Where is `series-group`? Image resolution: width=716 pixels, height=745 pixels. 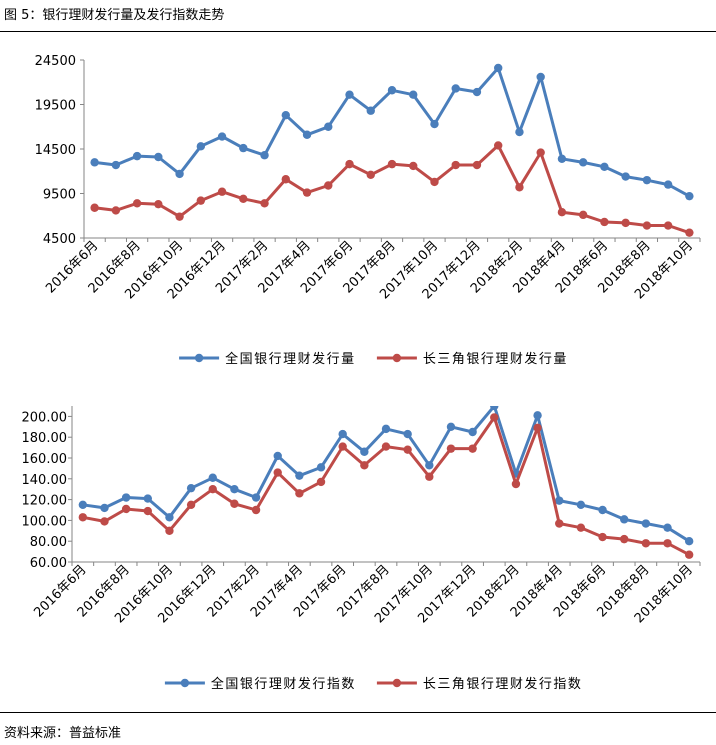 series-group is located at coordinates (392, 189).